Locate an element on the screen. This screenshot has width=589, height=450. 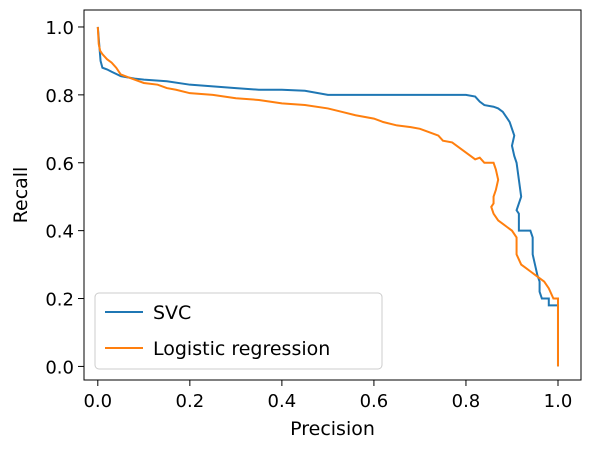
x-tick-label: 0.2 is located at coordinates (190, 401).